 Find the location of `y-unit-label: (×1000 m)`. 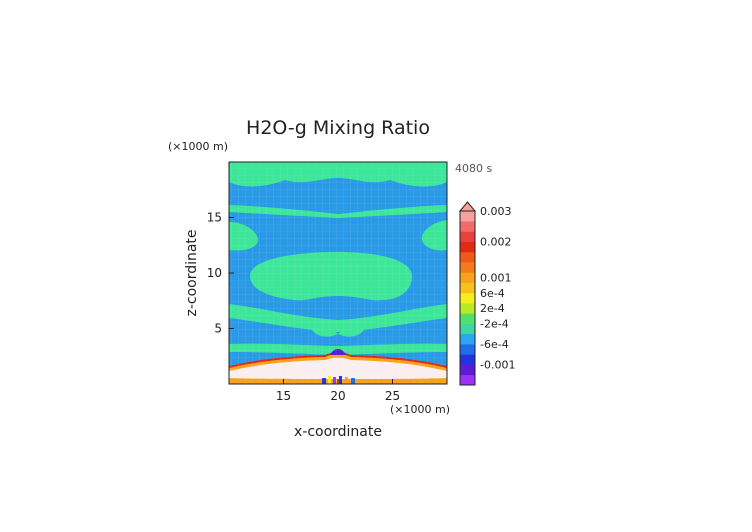

y-unit-label: (×1000 m) is located at coordinates (198, 146).